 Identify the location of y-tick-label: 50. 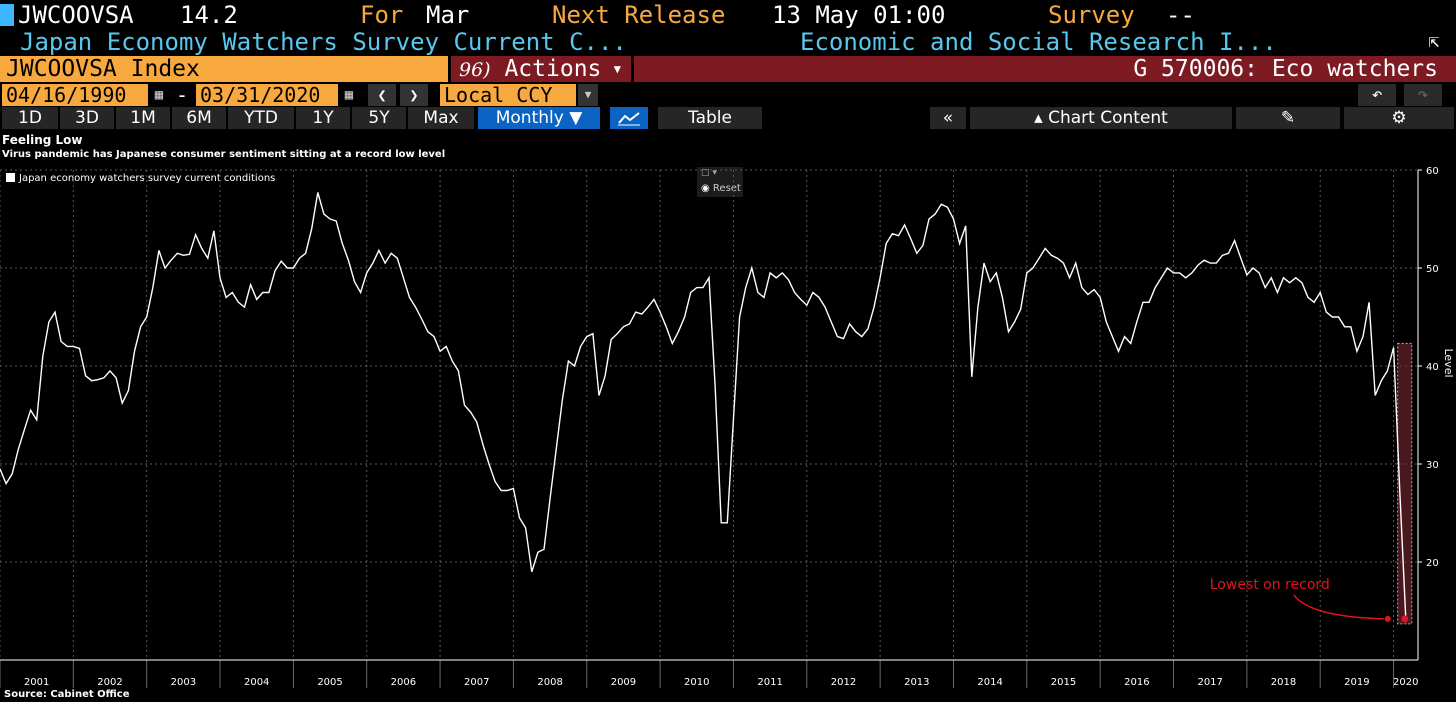
(1432, 269).